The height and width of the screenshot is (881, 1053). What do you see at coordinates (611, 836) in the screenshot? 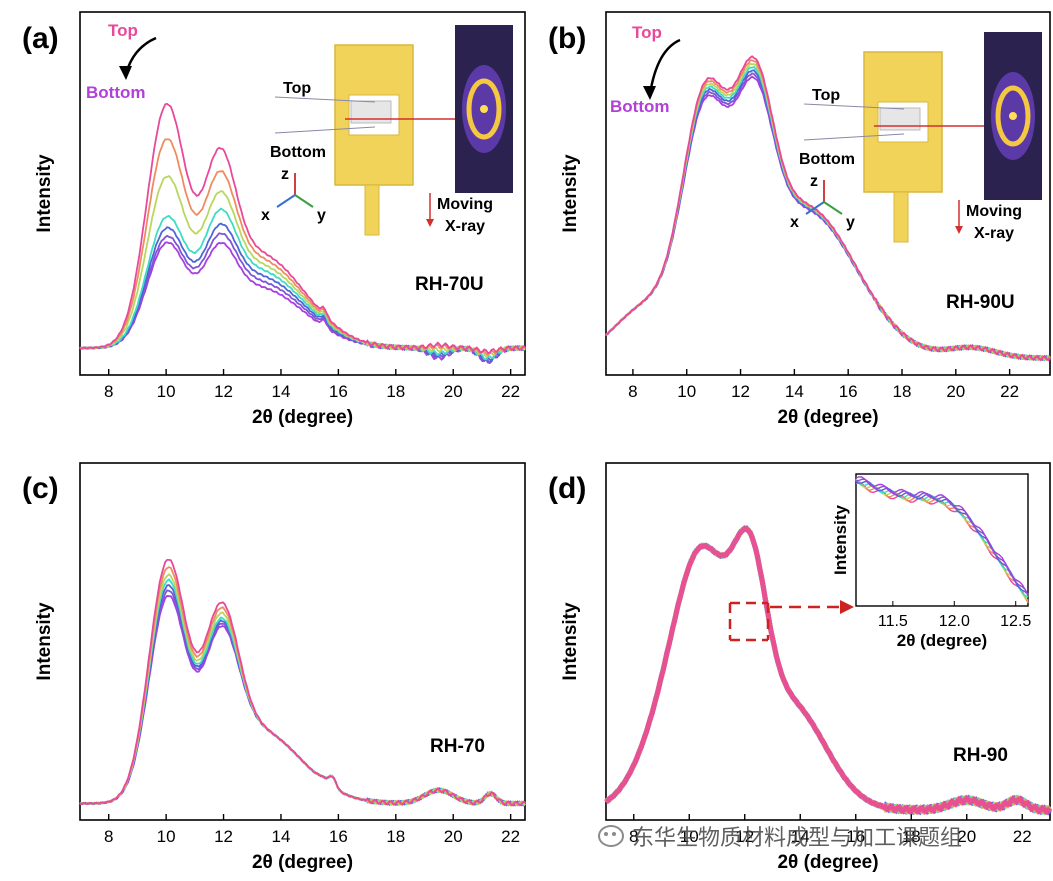
I see `wechat-icon` at bounding box center [611, 836].